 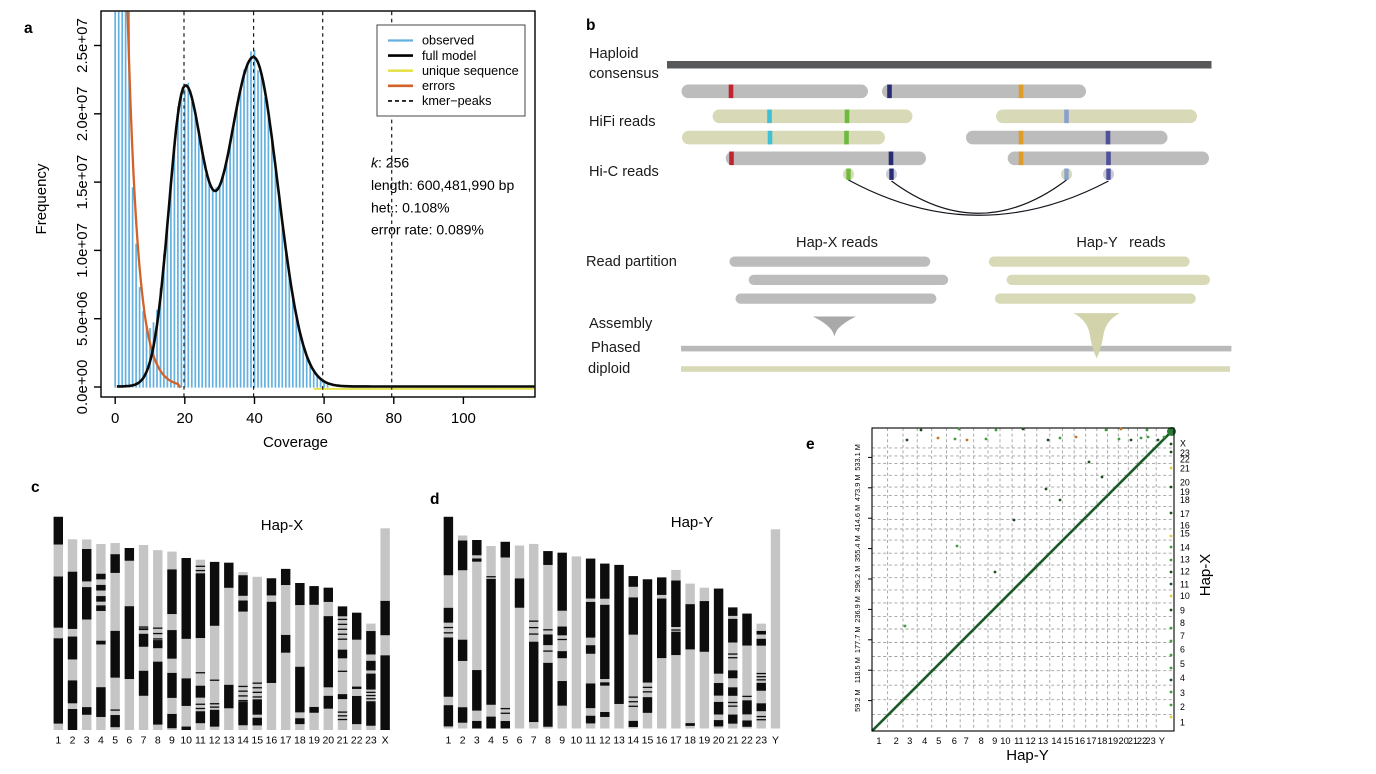 I want to click on svg-text: 355.4 M, so click(x=857, y=548).